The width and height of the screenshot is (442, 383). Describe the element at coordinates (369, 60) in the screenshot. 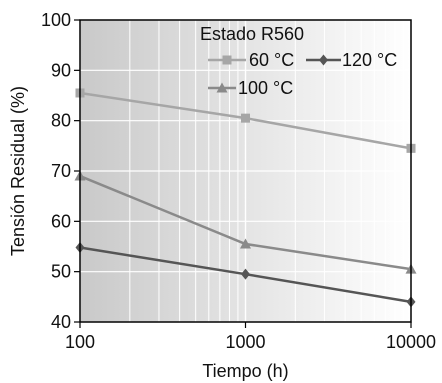

I see `legend-label: 120 °C` at that location.